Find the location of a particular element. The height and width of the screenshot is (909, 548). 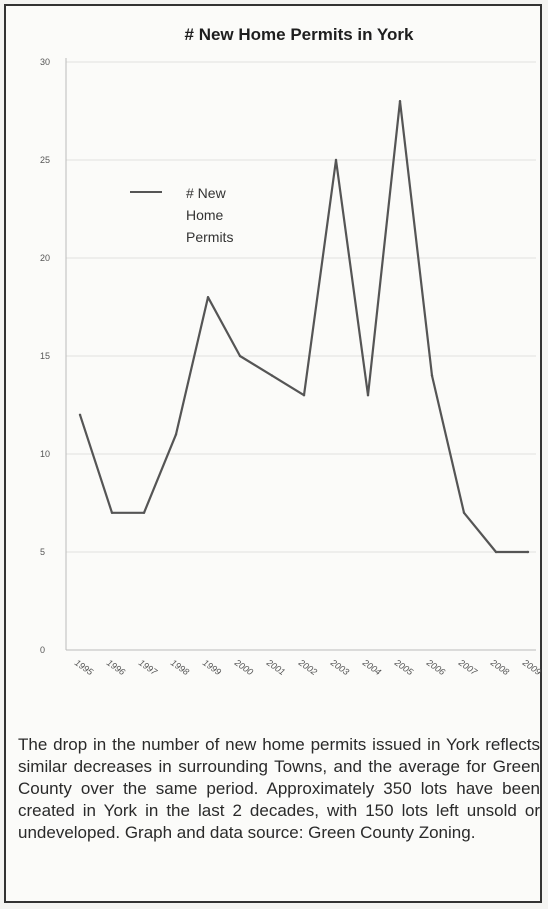

legend: # New Home Permits is located at coordinates (181, 215).